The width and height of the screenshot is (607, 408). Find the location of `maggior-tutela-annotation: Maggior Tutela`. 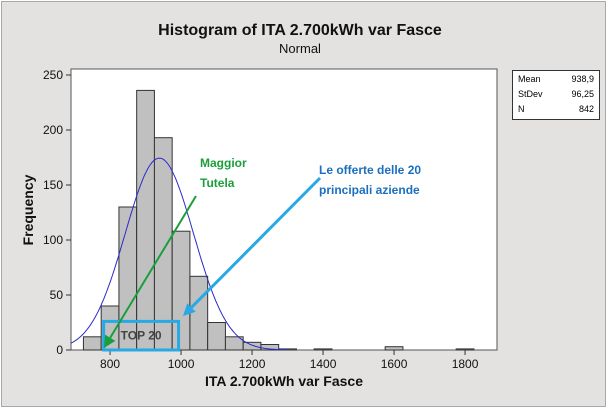

maggior-tutela-annotation: Maggior Tutela is located at coordinates (223, 173).